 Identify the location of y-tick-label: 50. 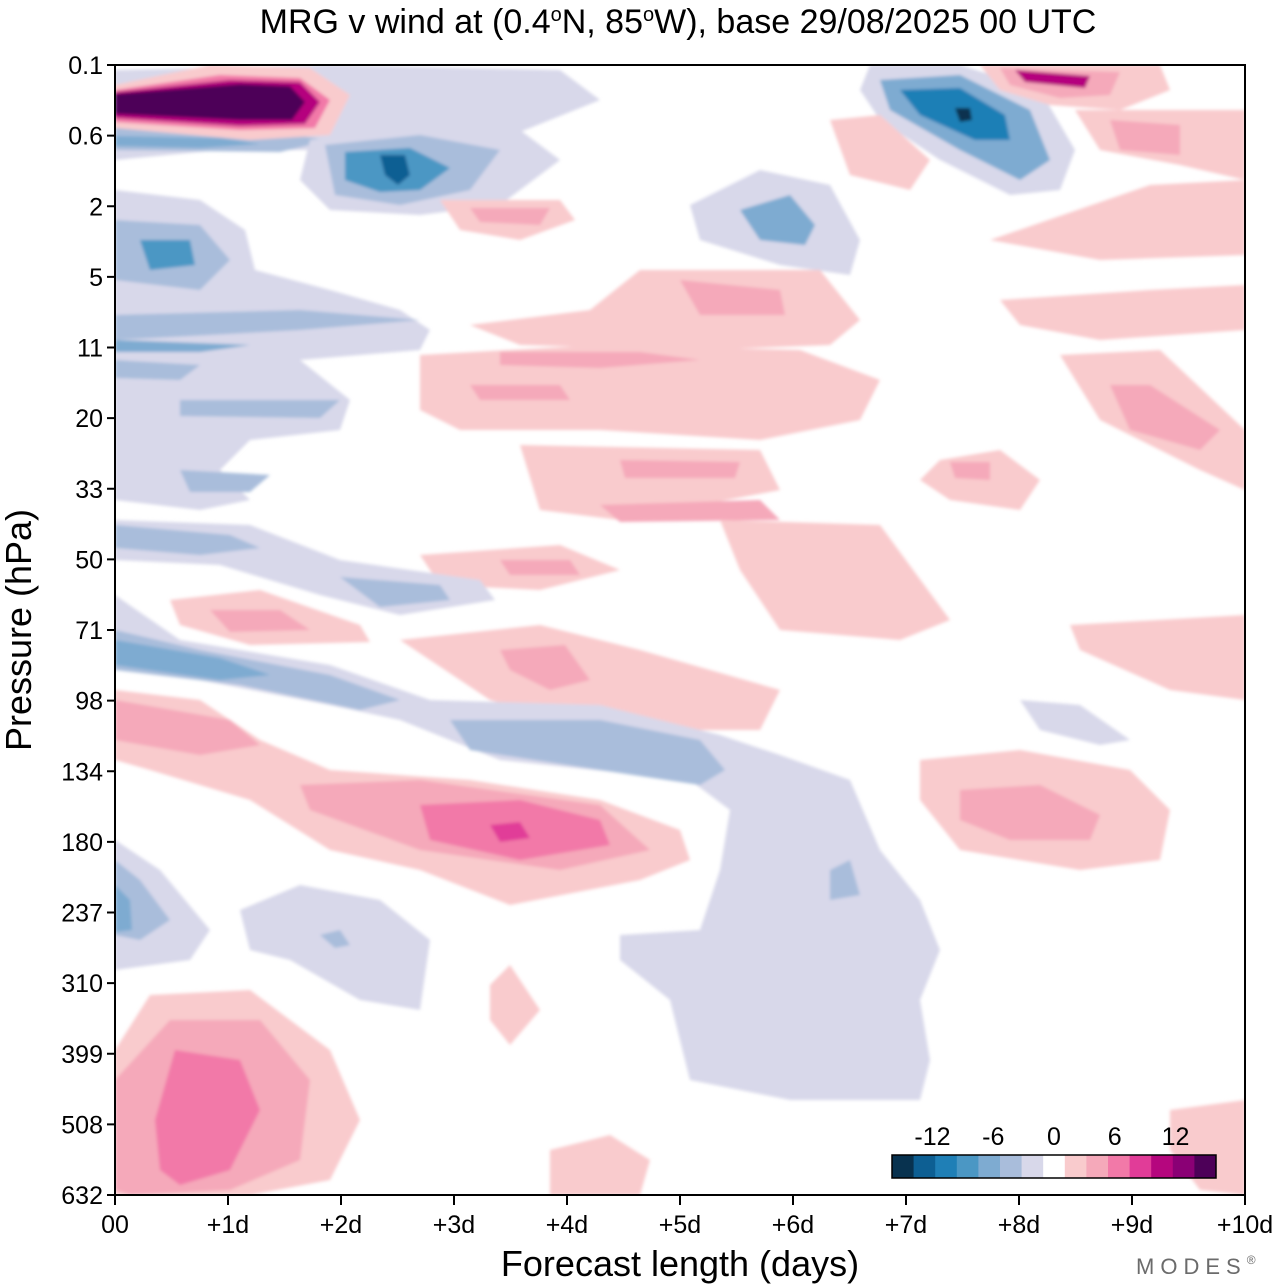
(89, 560).